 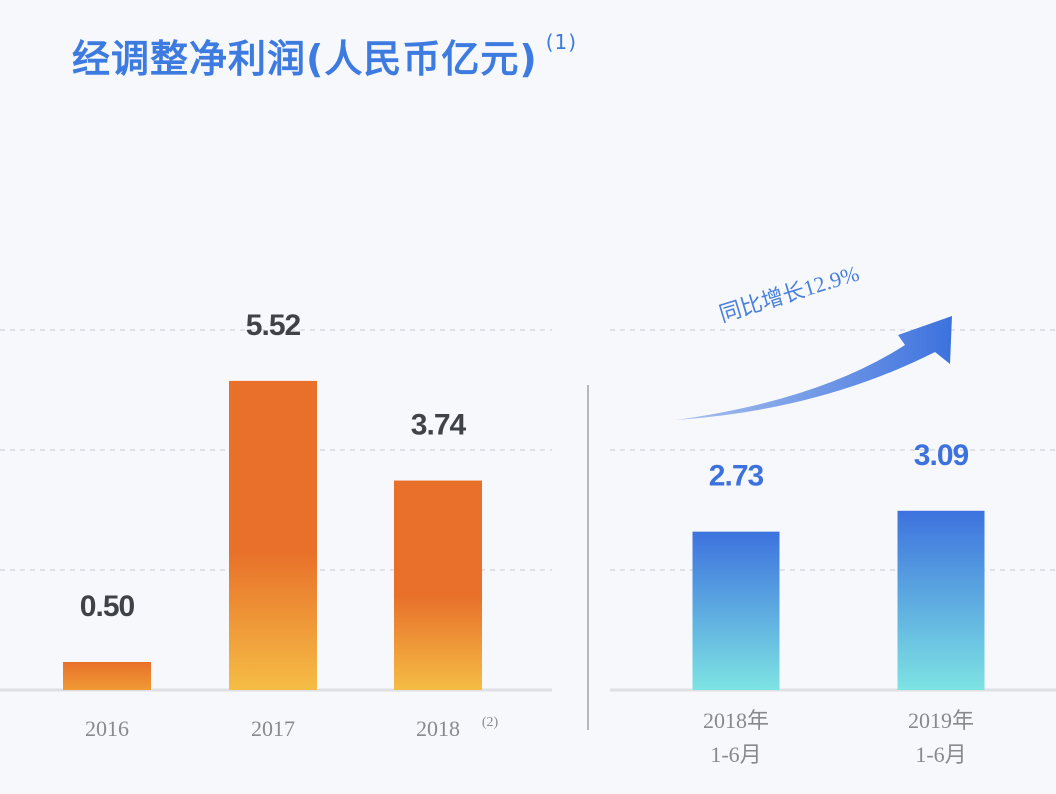 I want to click on x-tick-label: 2019年, so click(x=941, y=720).